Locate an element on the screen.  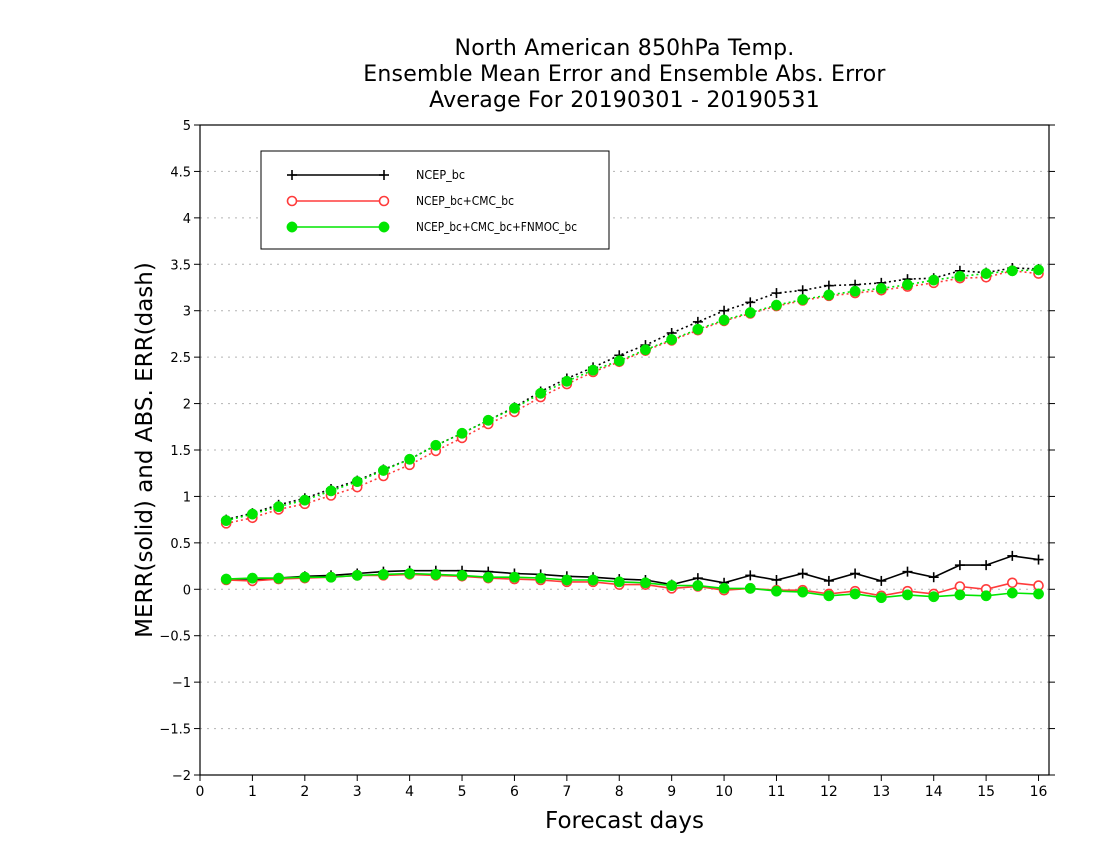
y-tick-label: −1 is located at coordinates (181, 683).